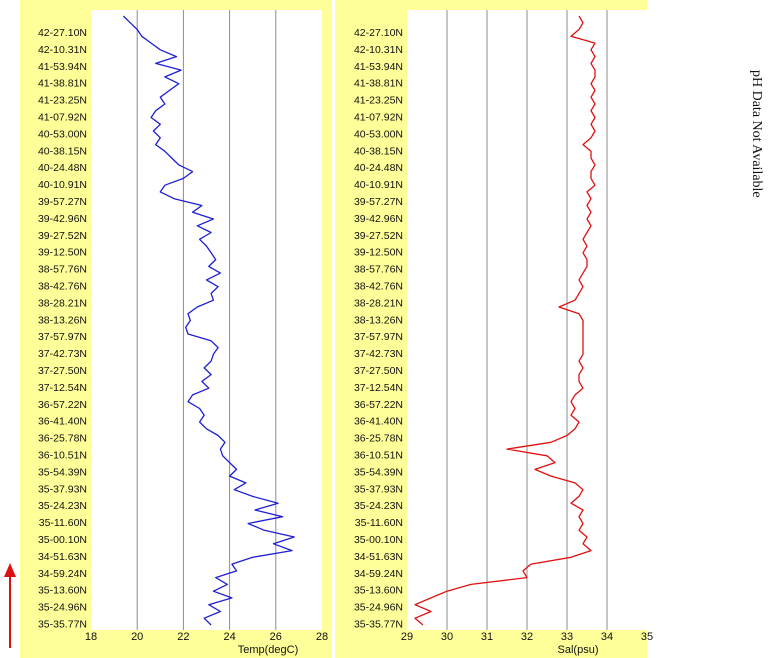  I want to click on x-tick-label: 30, so click(447, 637).